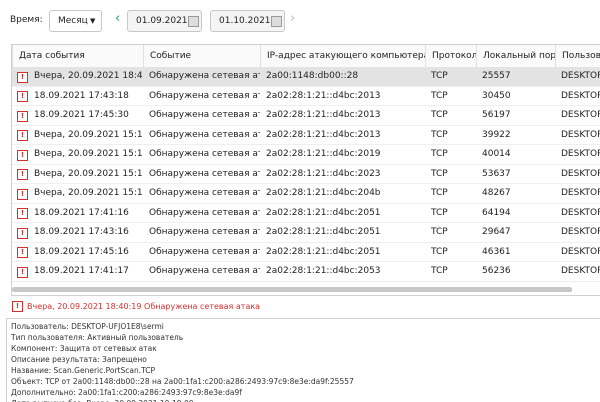 This screenshot has height=402, width=600. What do you see at coordinates (496, 232) in the screenshot?
I see `table-cell: 29647` at bounding box center [496, 232].